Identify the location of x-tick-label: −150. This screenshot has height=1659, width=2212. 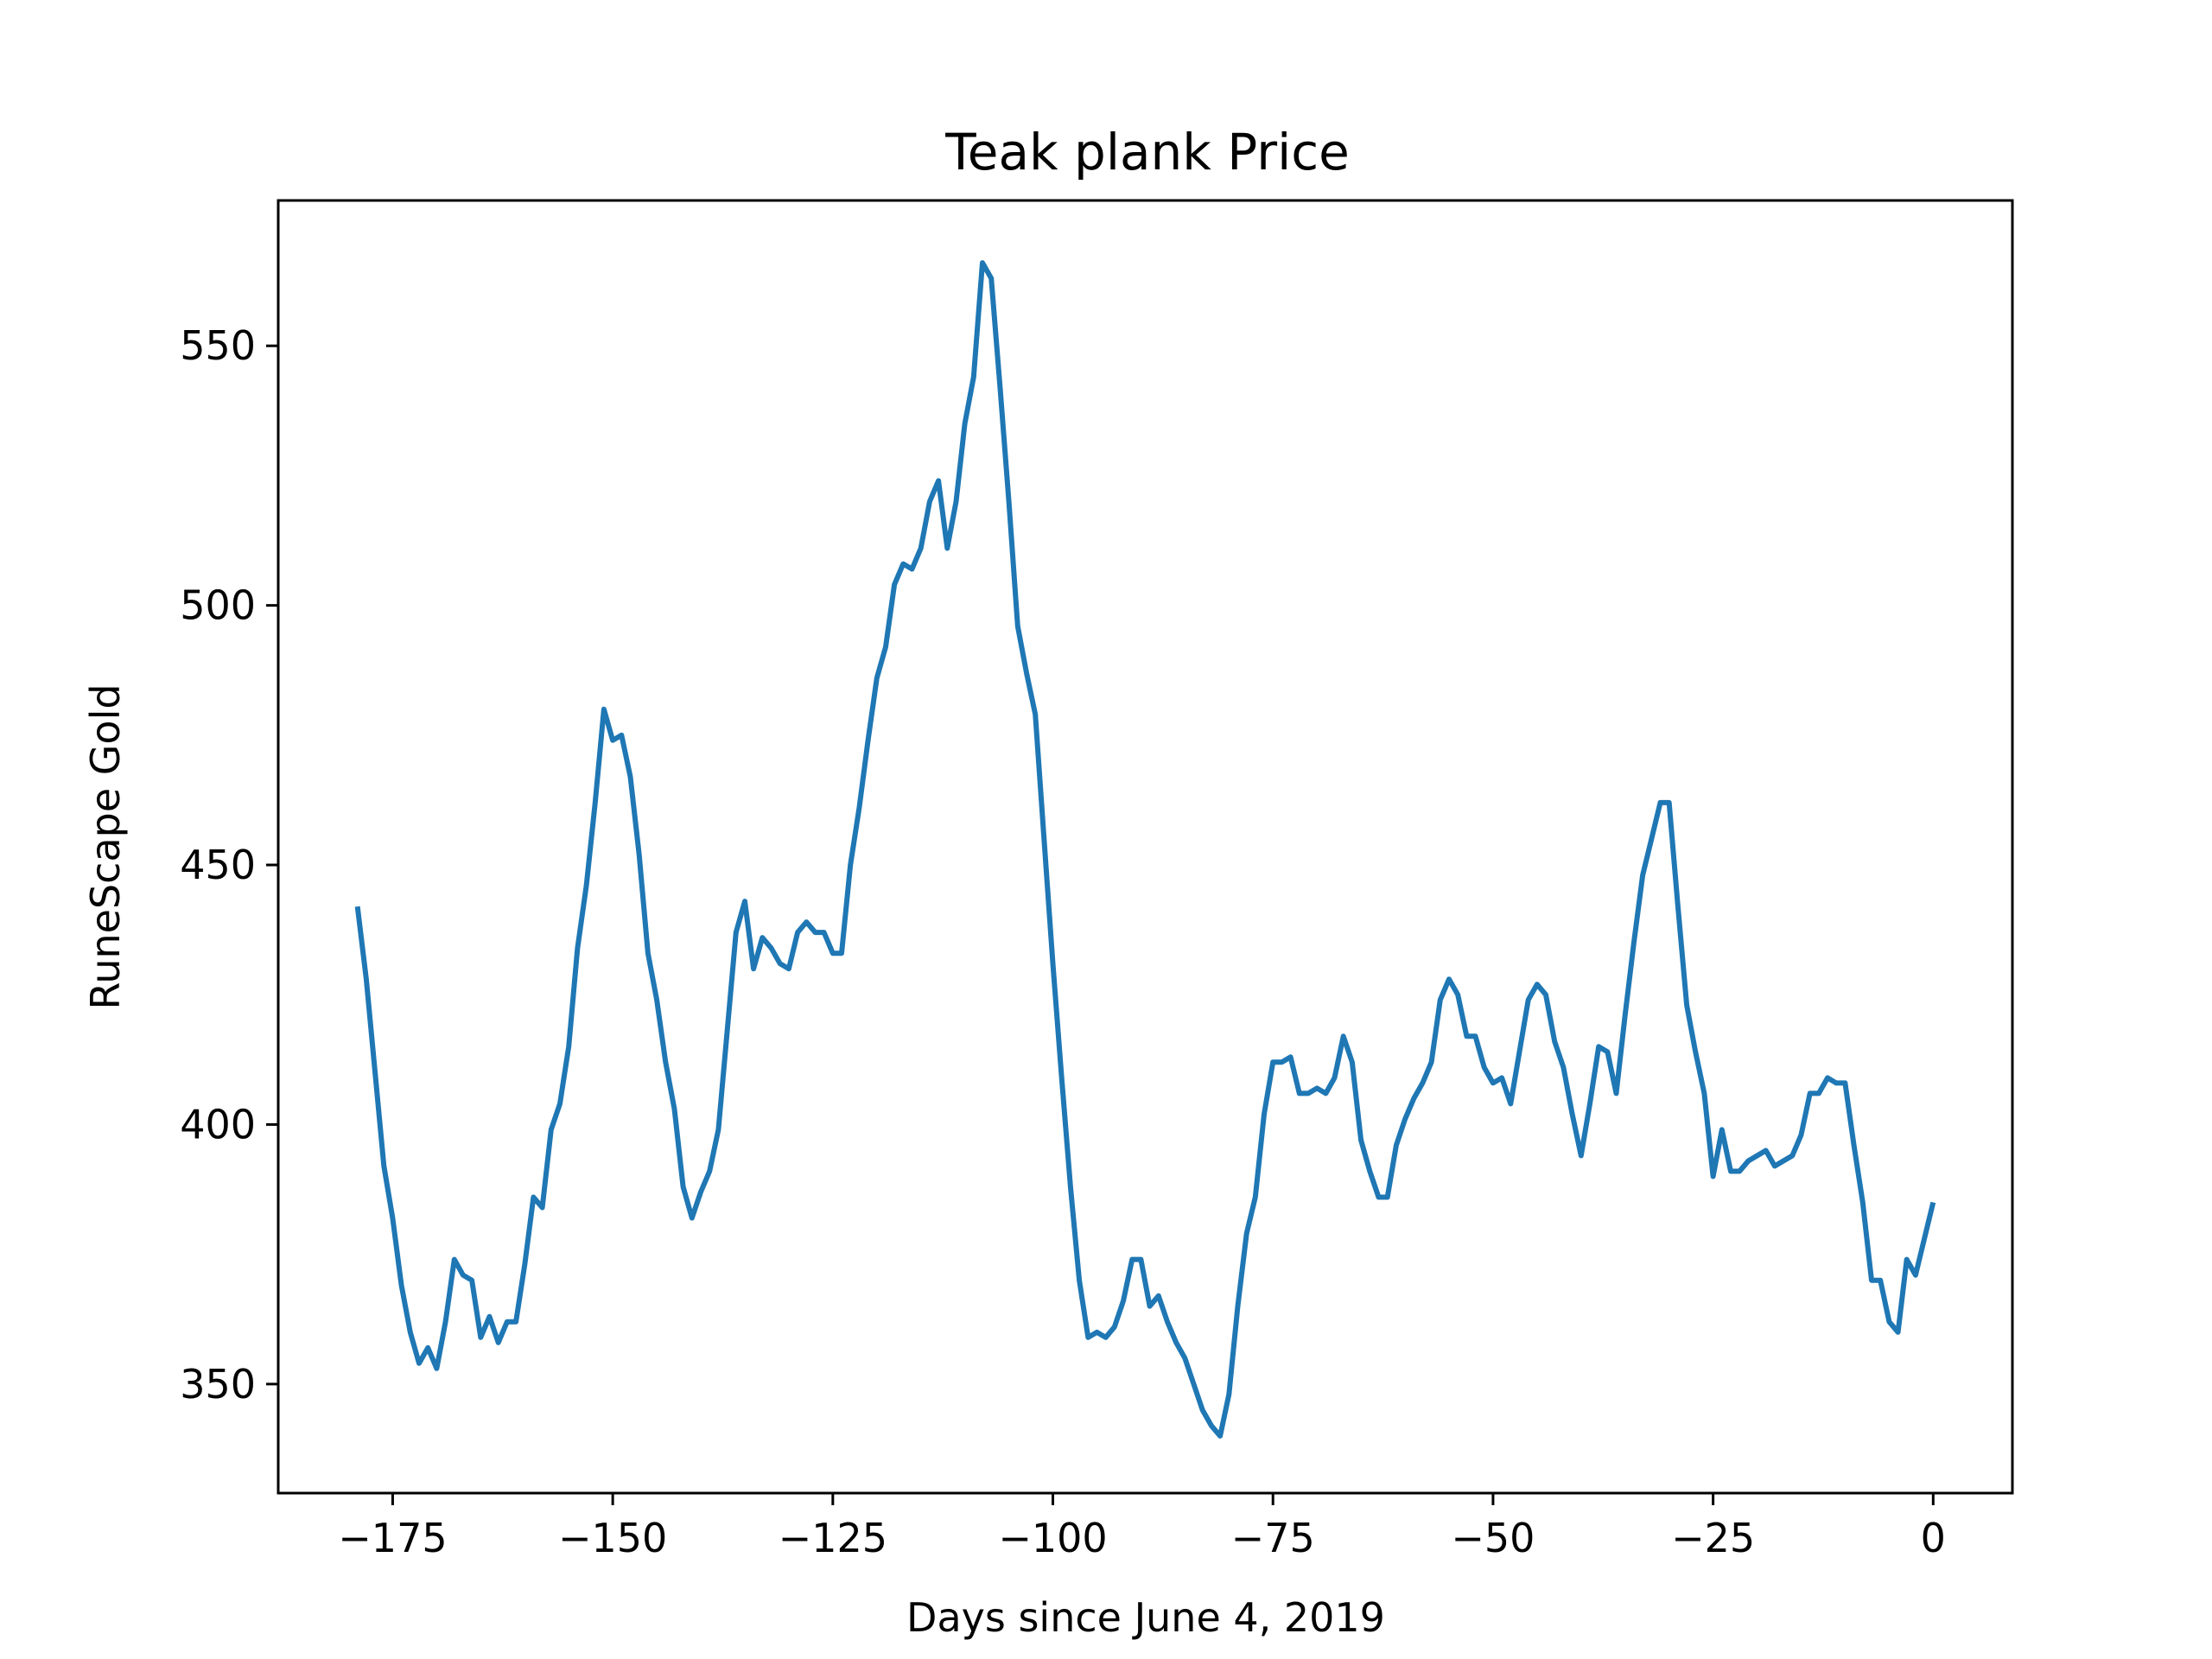
(612, 1538).